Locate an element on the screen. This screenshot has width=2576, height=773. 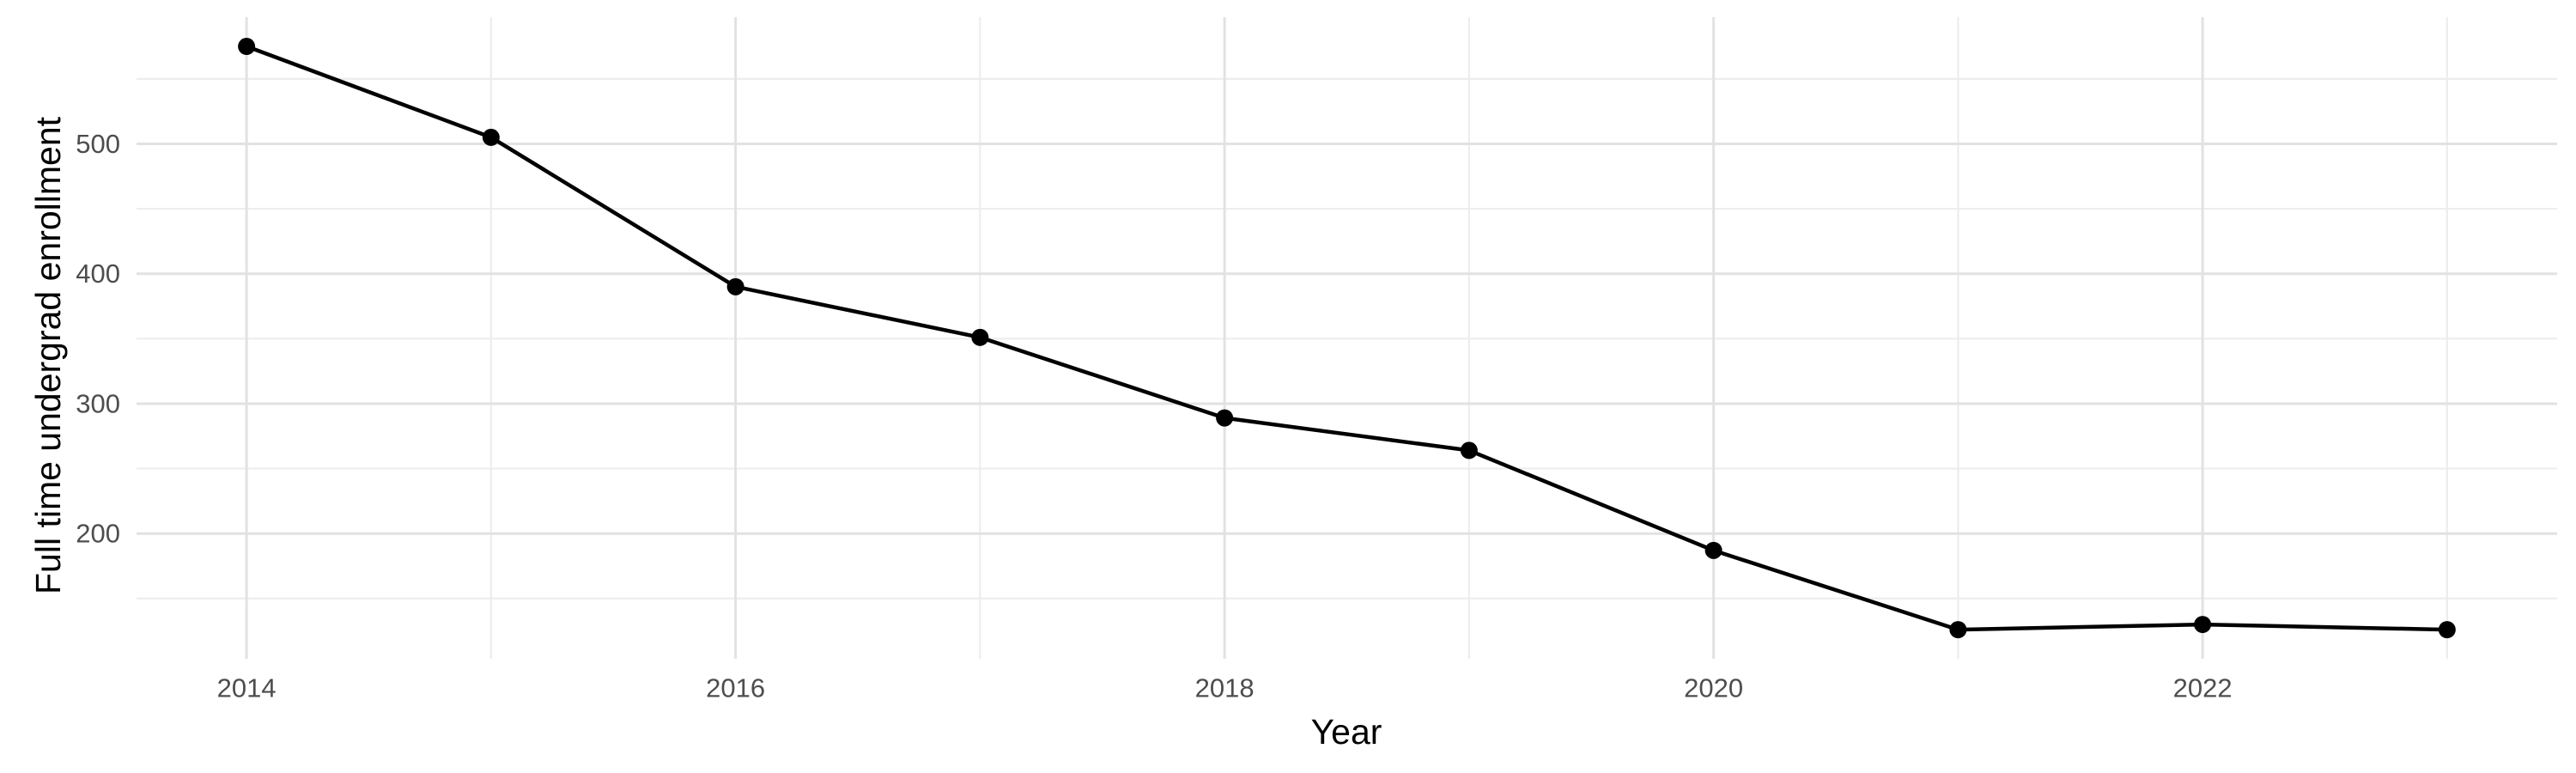
x-axis-title: Year is located at coordinates (1346, 732).